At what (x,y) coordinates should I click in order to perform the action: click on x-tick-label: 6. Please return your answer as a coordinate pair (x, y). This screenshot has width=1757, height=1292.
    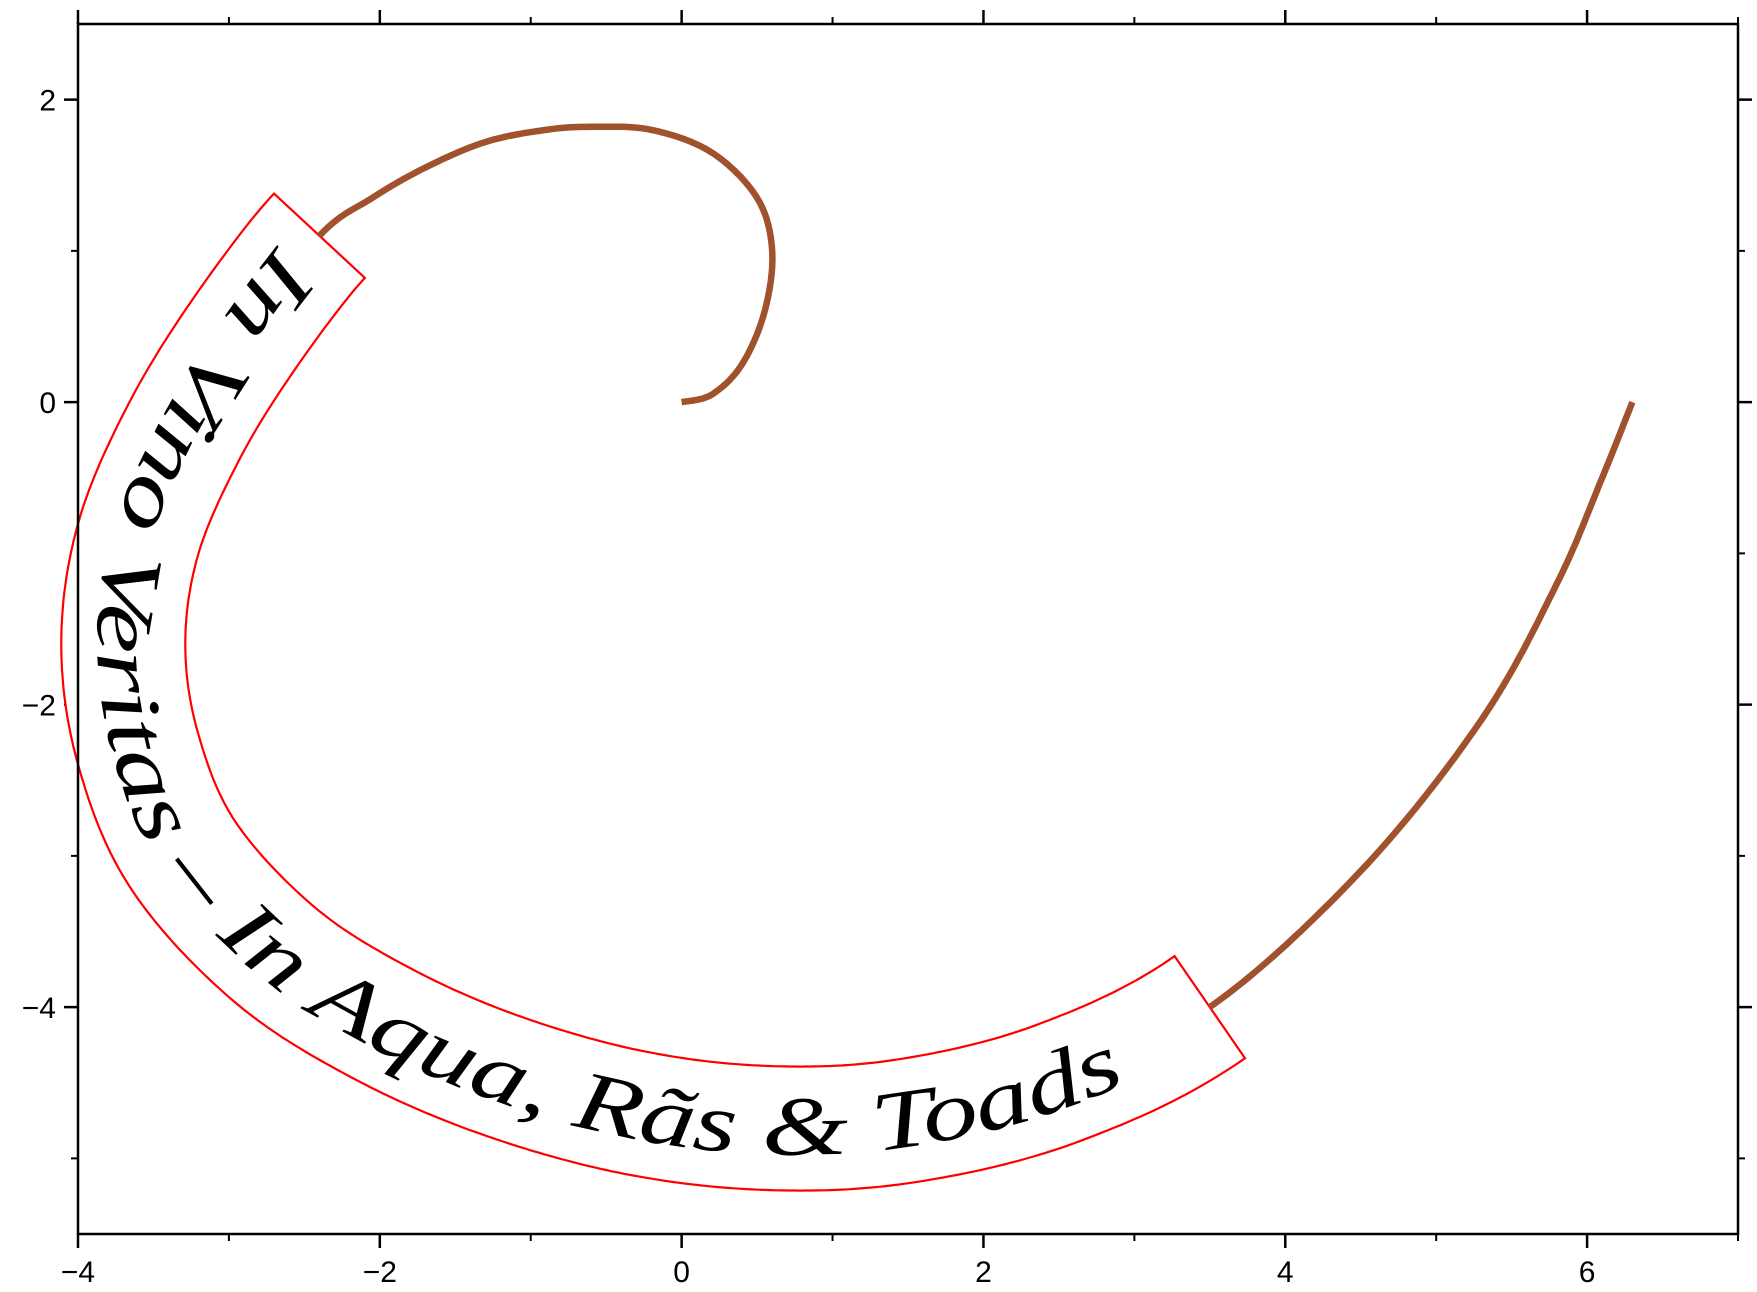
    Looking at the image, I should click on (1587, 1272).